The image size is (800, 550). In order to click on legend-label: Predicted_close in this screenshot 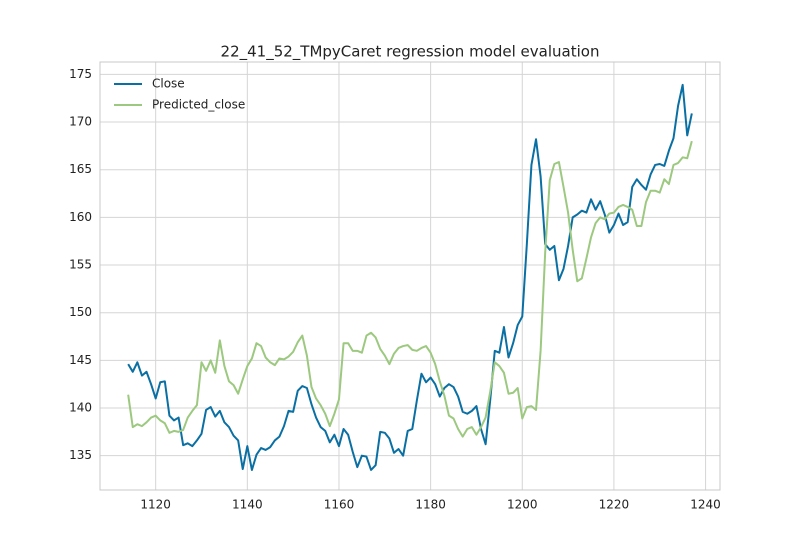, I will do `click(198, 105)`.